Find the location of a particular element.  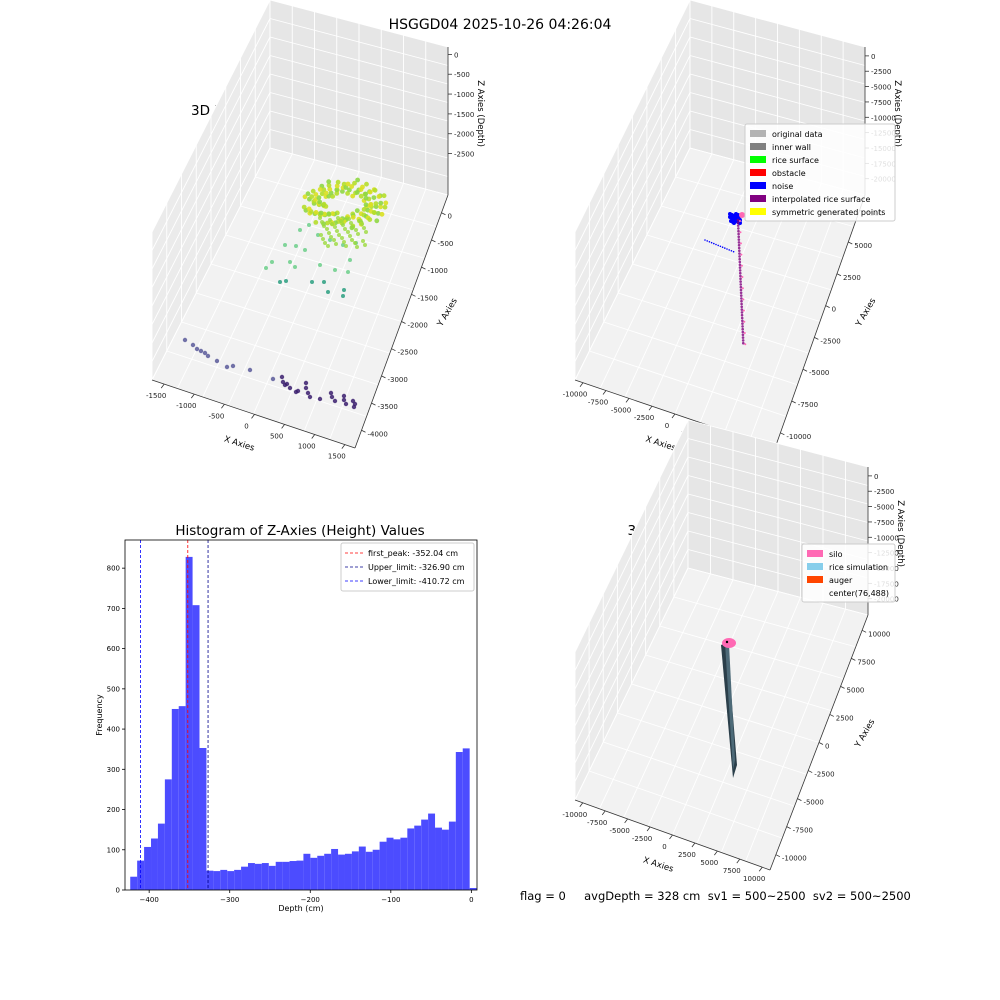

legend-label: rice surface is located at coordinates (795, 160).